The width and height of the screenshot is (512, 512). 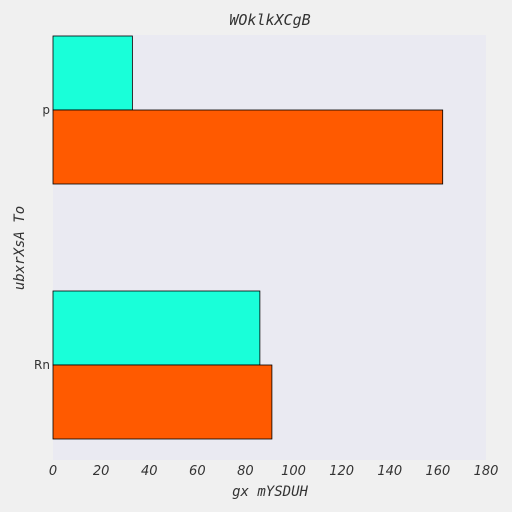 I want to click on y-tick-label: Rn, so click(x=42, y=365).